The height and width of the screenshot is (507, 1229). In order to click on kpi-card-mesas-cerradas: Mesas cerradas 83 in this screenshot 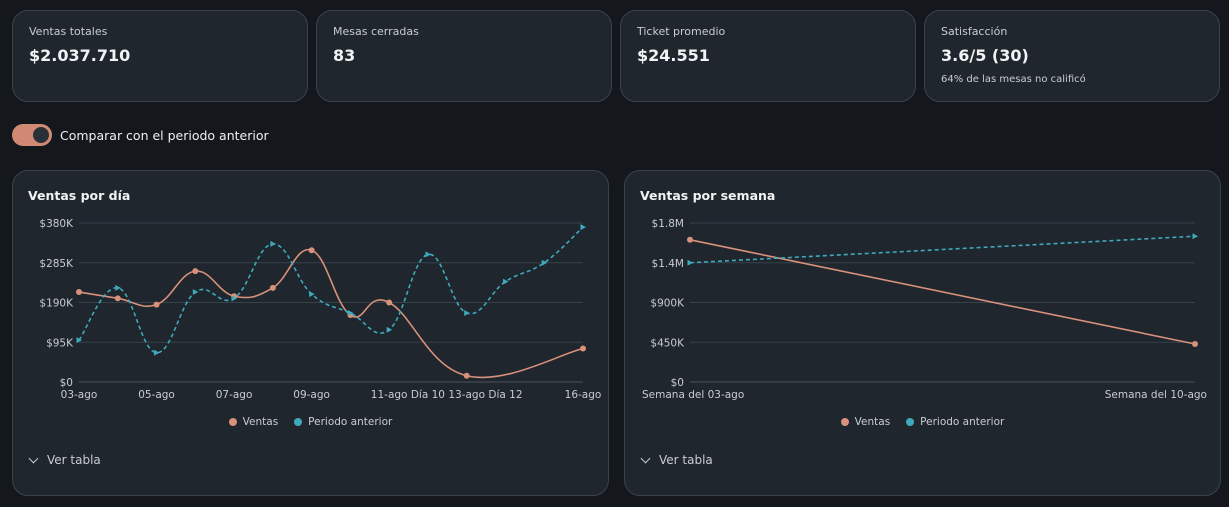, I will do `click(464, 56)`.